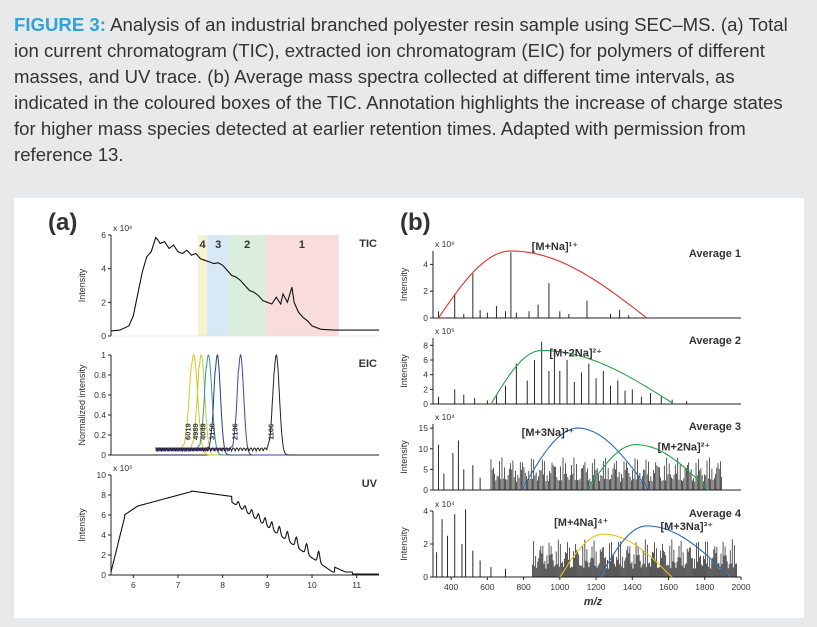 This screenshot has width=817, height=627. What do you see at coordinates (668, 587) in the screenshot?
I see `avg4-x-tick-label: 1600` at bounding box center [668, 587].